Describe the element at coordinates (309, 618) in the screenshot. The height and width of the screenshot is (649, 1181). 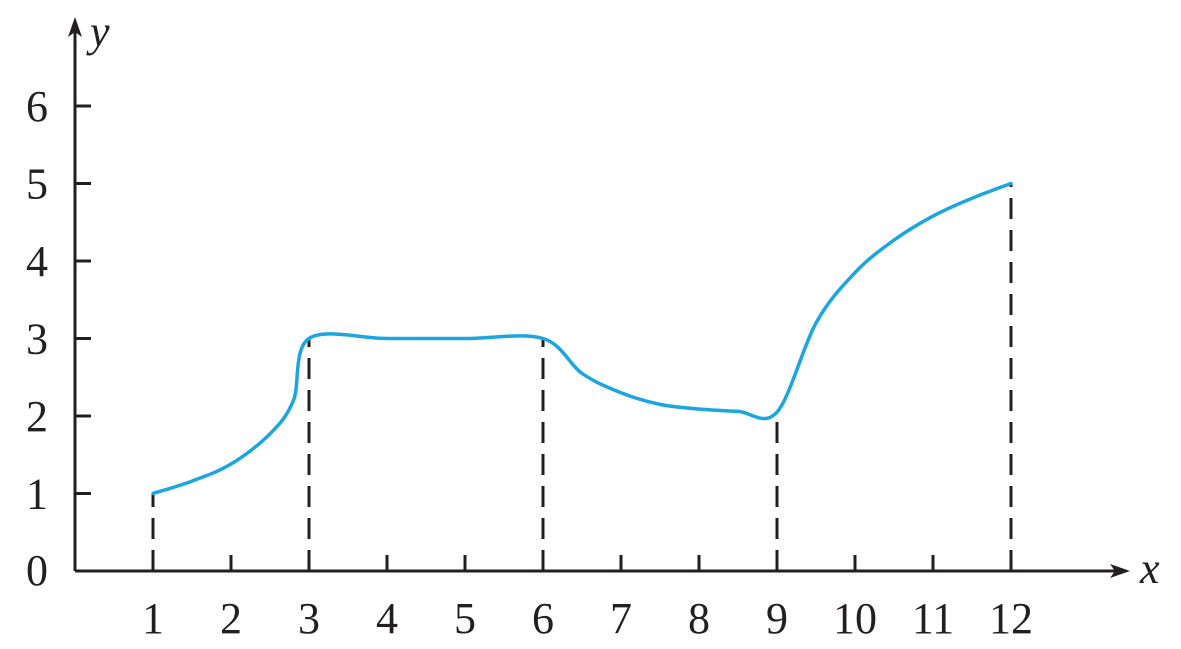
I see `x-tick-label: 3` at that location.